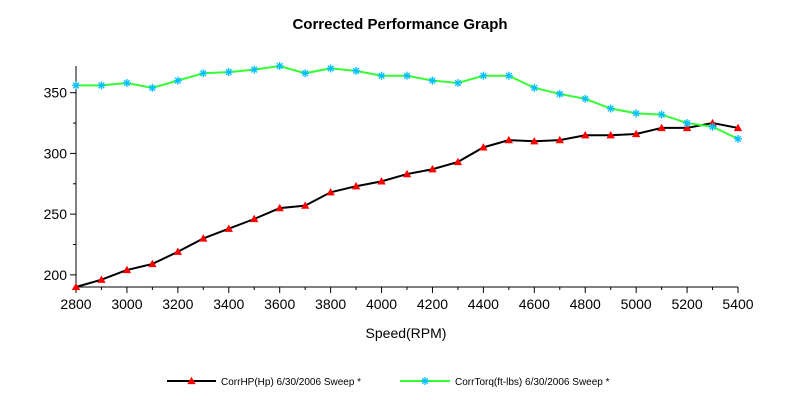 This screenshot has height=400, width=800. Describe the element at coordinates (228, 304) in the screenshot. I see `x-tick-label: 3400` at that location.